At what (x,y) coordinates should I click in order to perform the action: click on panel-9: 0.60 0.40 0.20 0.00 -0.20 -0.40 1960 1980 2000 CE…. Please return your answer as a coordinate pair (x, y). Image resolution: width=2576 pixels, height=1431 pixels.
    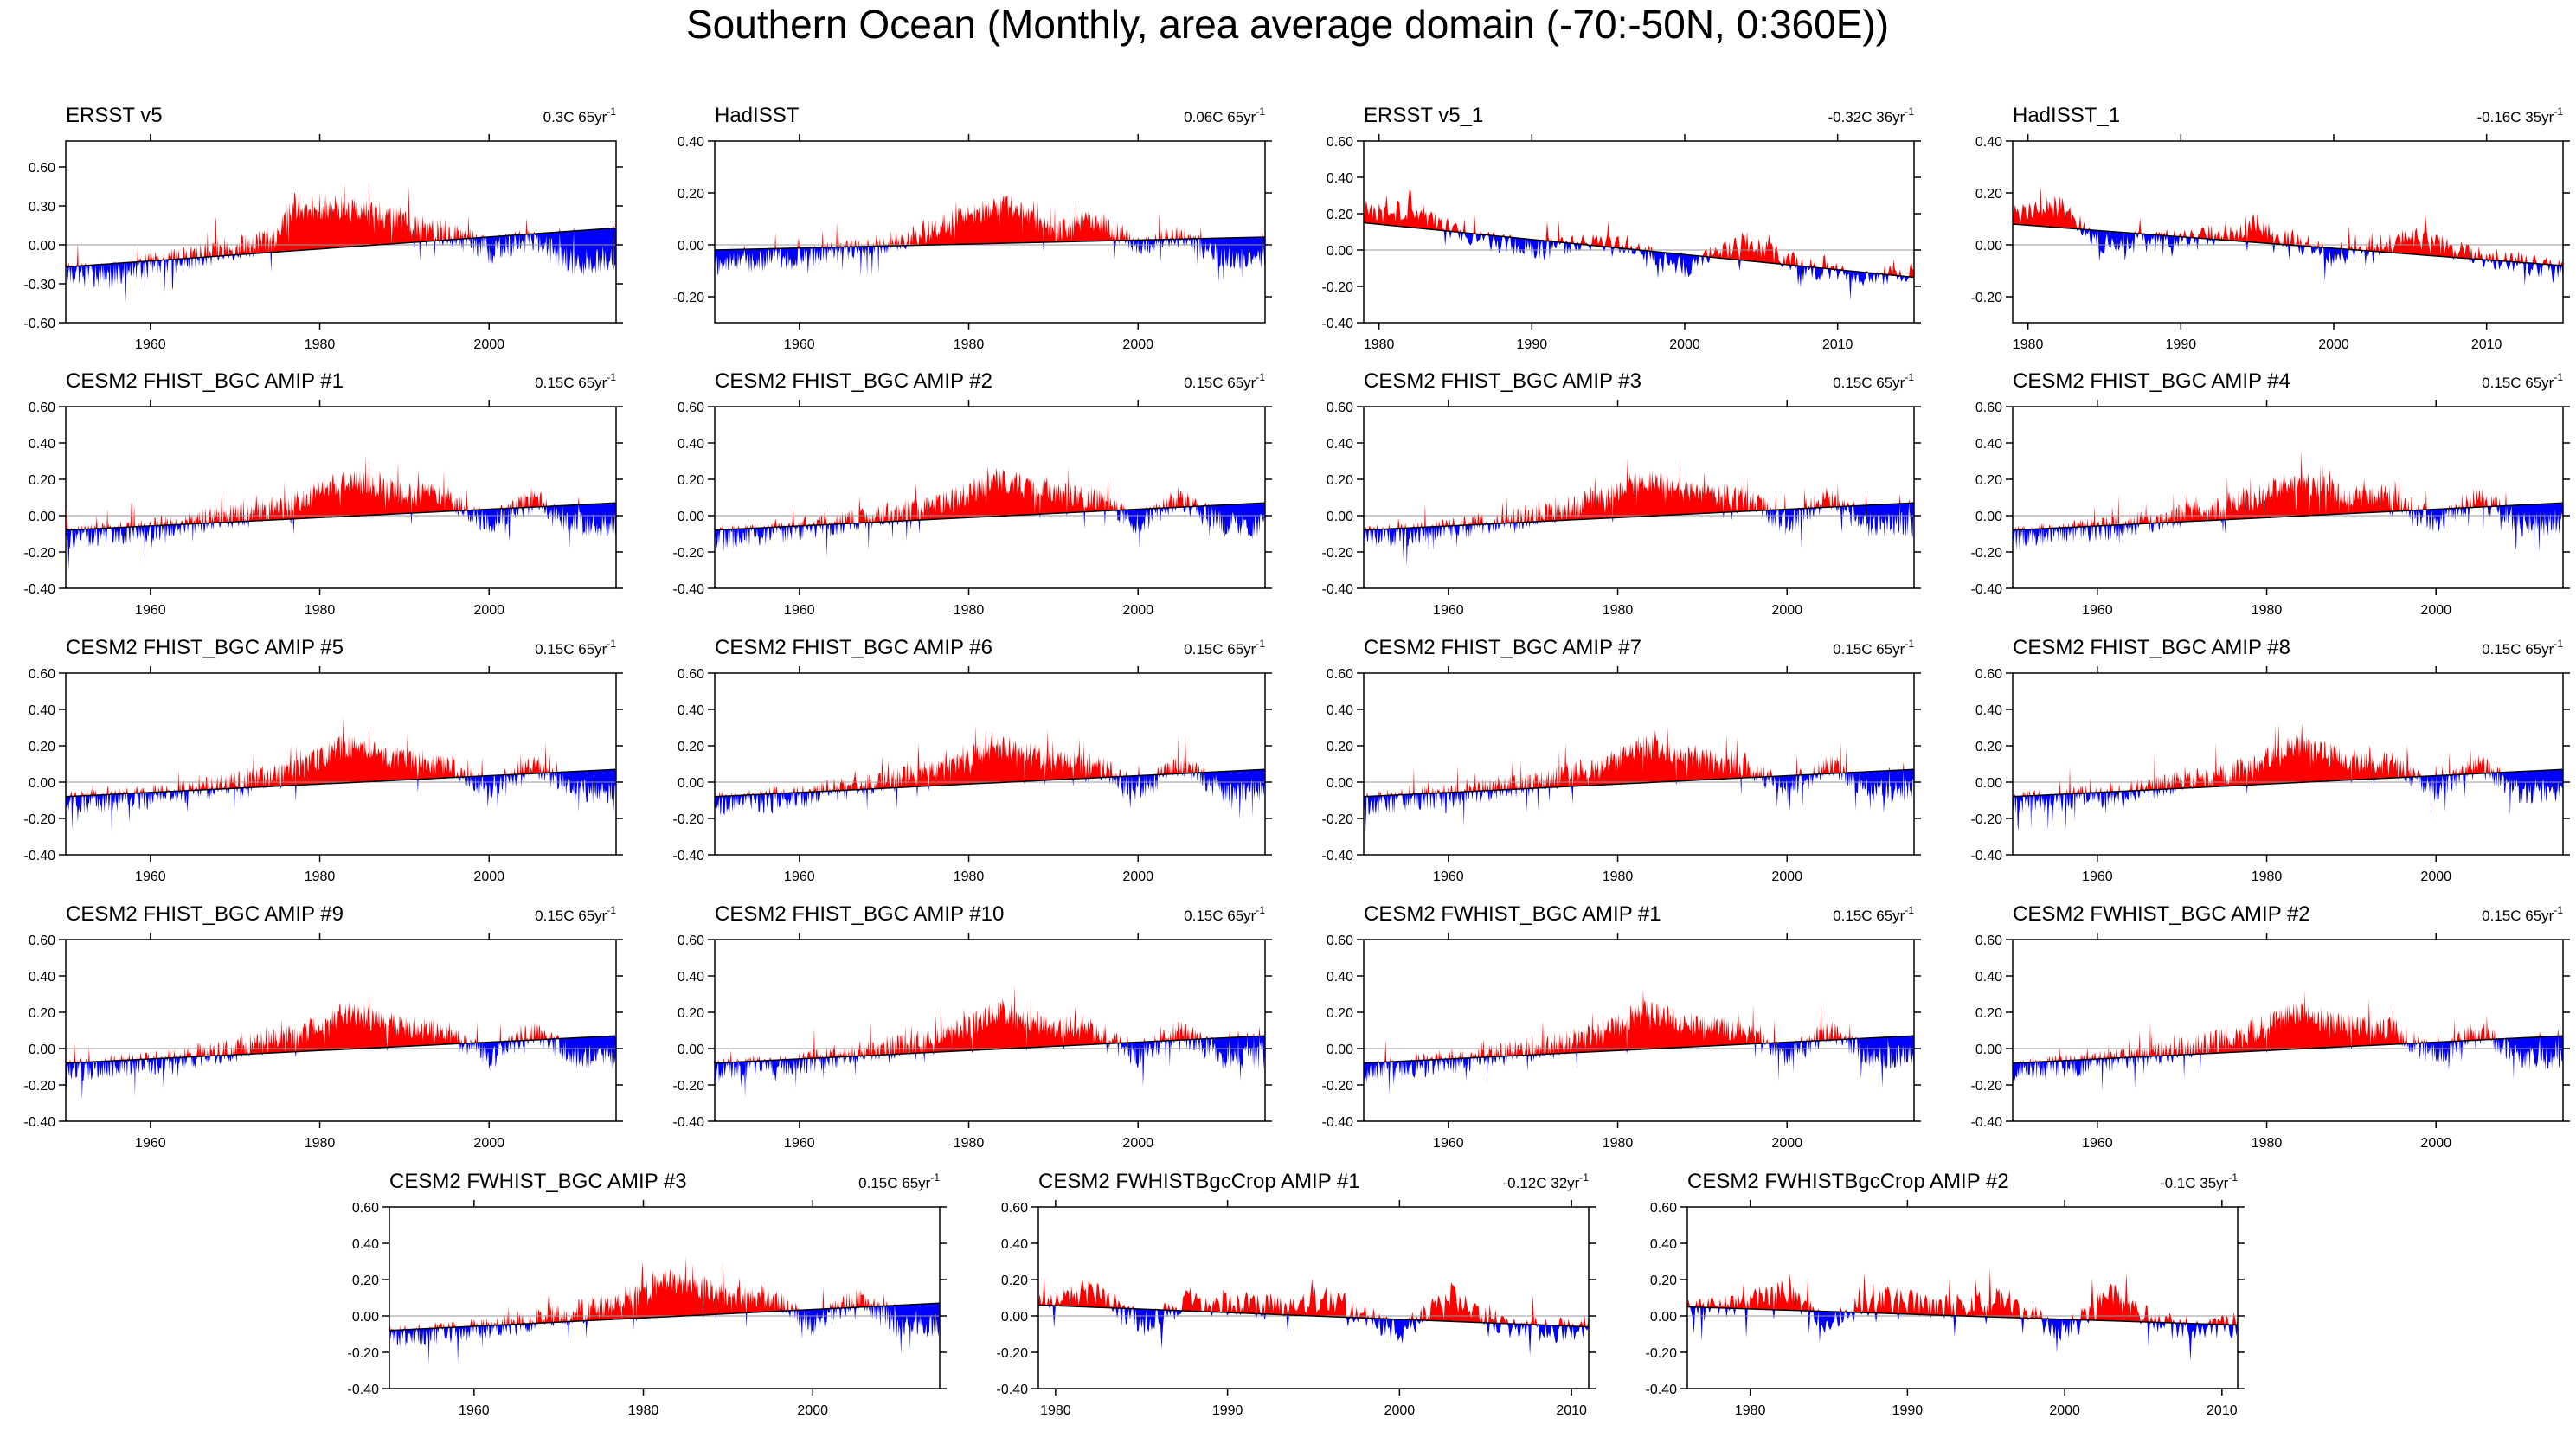
    Looking at the image, I should click on (324, 760).